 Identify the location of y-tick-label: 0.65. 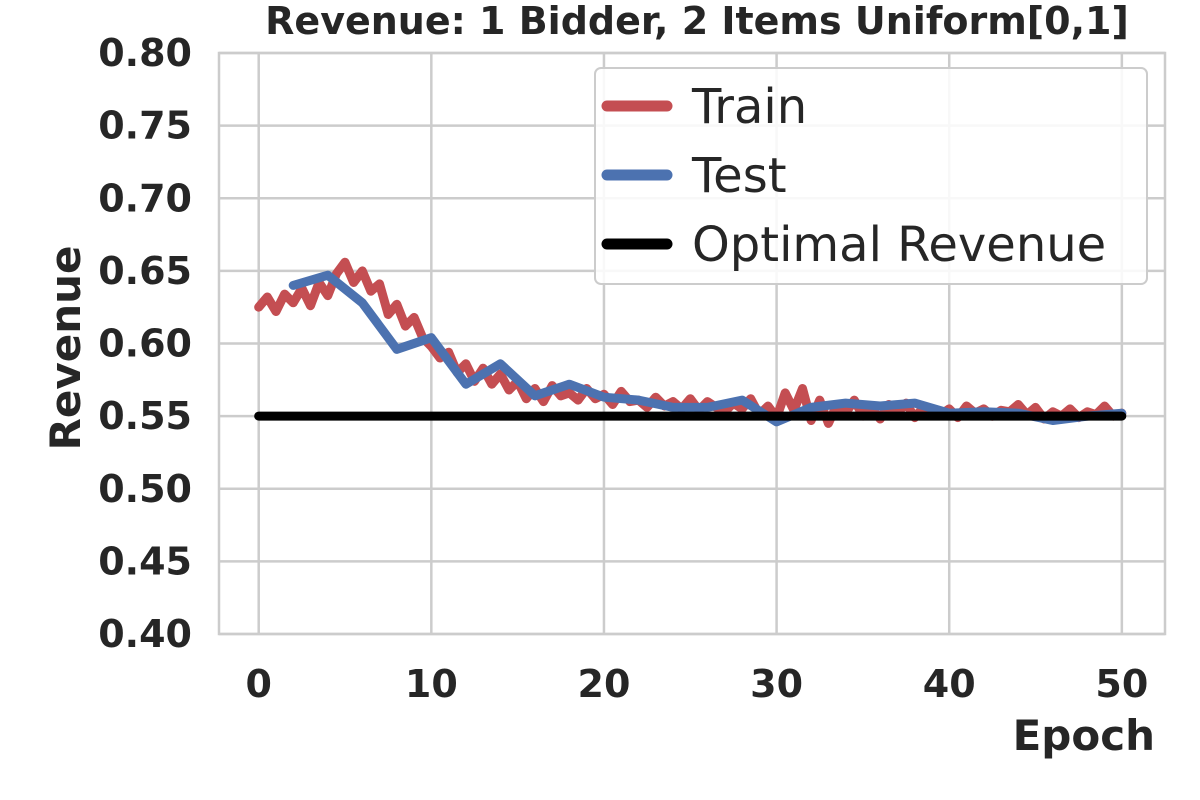
(145, 271).